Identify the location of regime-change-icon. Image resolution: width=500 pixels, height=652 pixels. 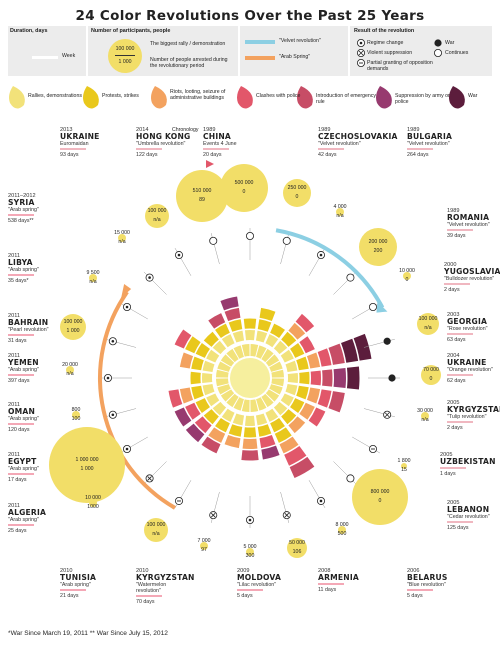
(361, 42).